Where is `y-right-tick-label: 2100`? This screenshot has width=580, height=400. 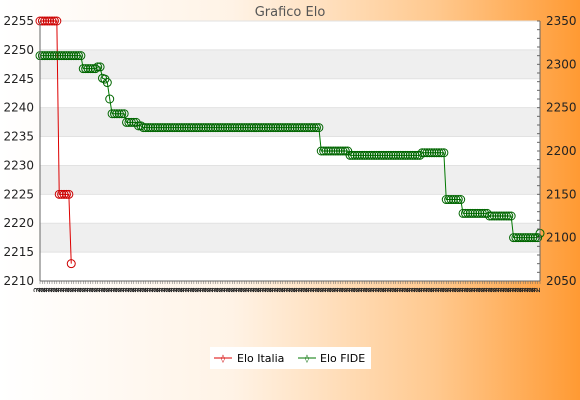 y-right-tick-label: 2100 is located at coordinates (561, 238).